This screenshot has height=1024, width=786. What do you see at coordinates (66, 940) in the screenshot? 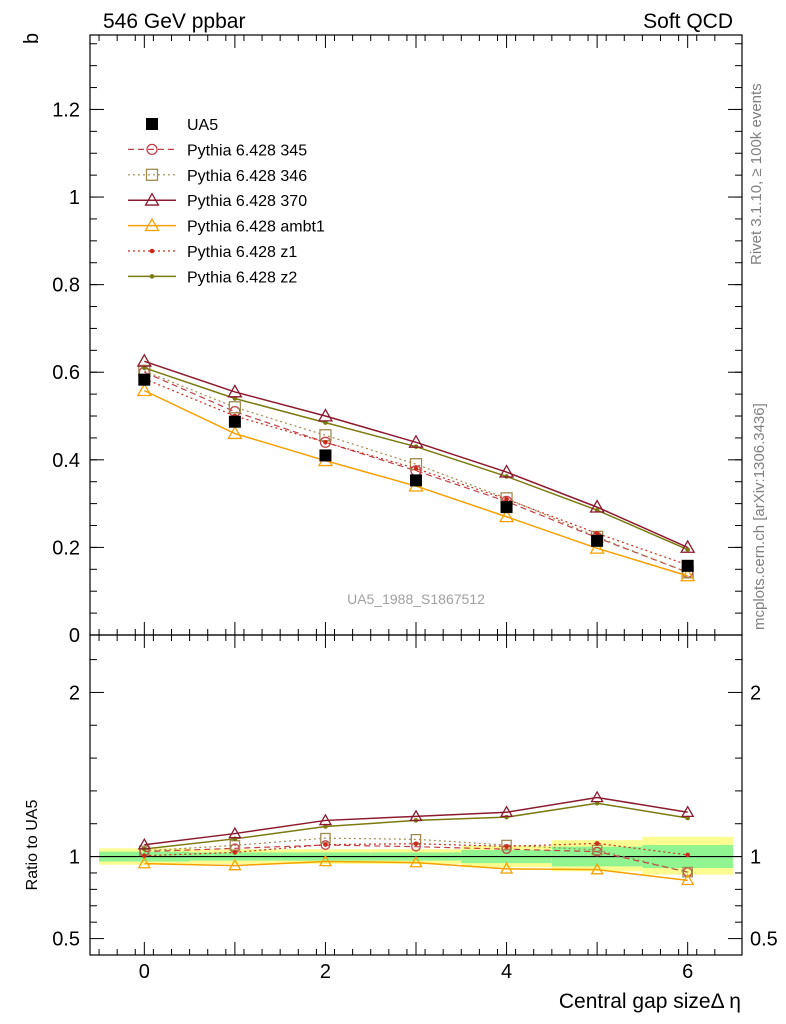
I see `ratio-y-tick-label-left: 0.5` at bounding box center [66, 940].